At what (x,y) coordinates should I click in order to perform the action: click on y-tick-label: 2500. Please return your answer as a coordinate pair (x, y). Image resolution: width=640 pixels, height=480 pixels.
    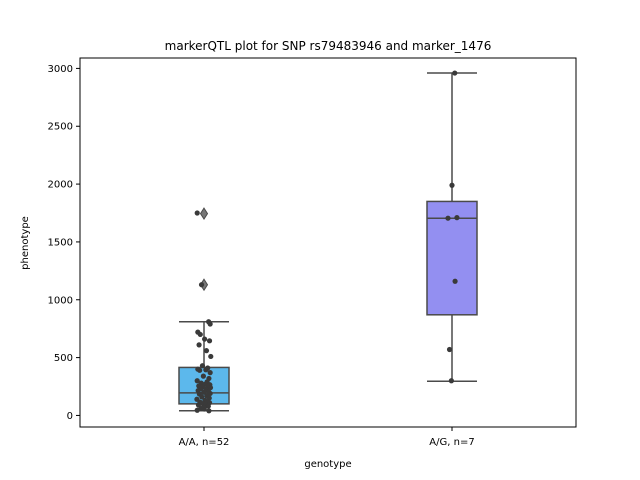
    Looking at the image, I should click on (60, 127).